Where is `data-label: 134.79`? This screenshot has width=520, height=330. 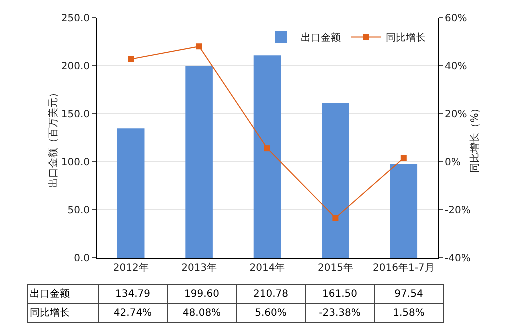
data-label: 134.79 is located at coordinates (133, 294).